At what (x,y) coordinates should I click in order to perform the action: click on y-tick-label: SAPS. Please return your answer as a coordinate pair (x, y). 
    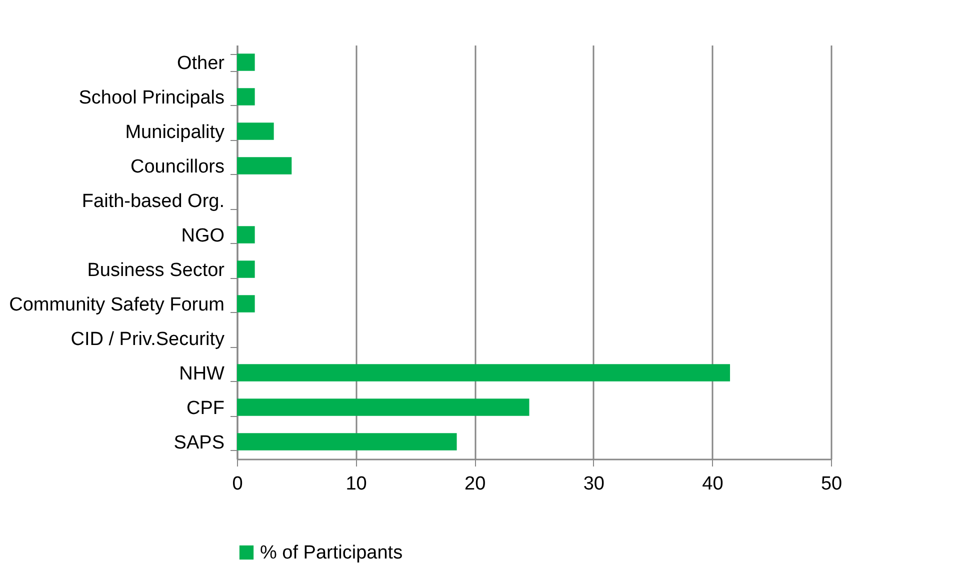
    Looking at the image, I should click on (199, 443).